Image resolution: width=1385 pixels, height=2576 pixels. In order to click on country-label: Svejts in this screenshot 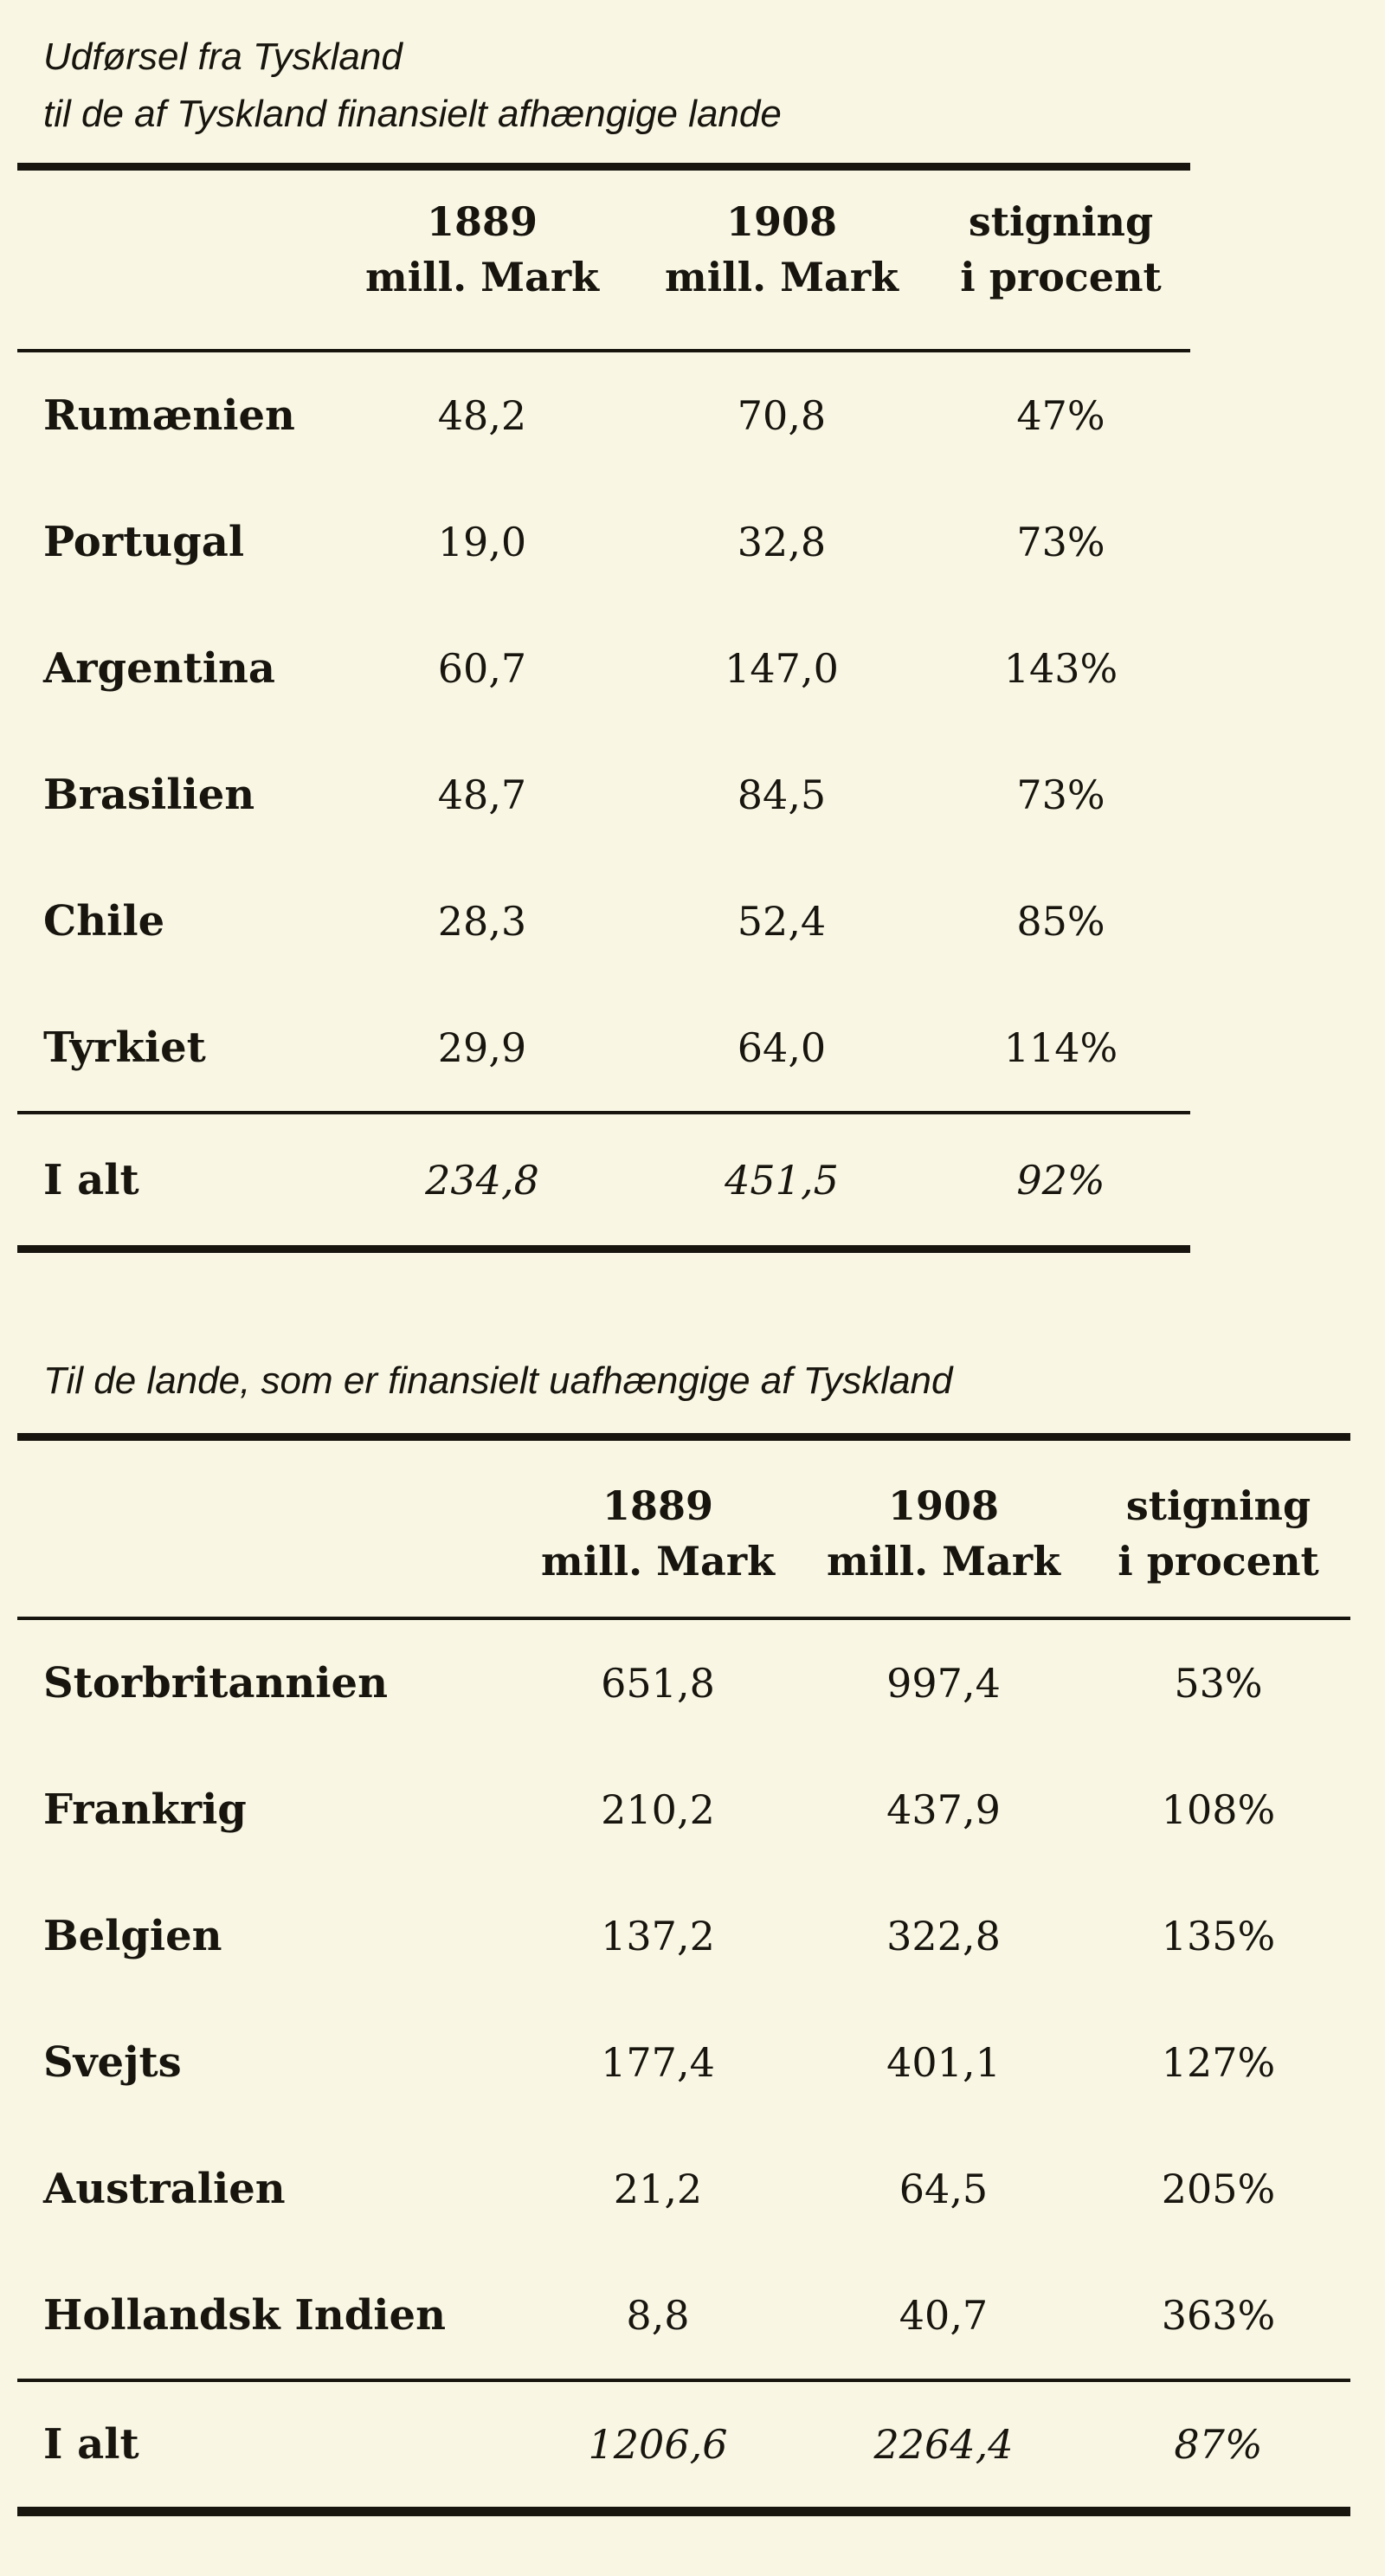, I will do `click(112, 2062)`.